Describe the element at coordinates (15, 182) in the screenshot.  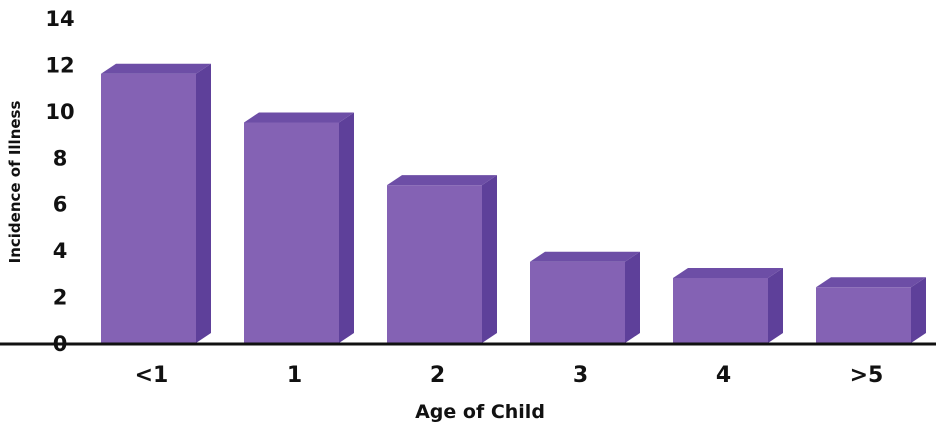
I see `y-axis-title: Incidence of Illness` at that location.